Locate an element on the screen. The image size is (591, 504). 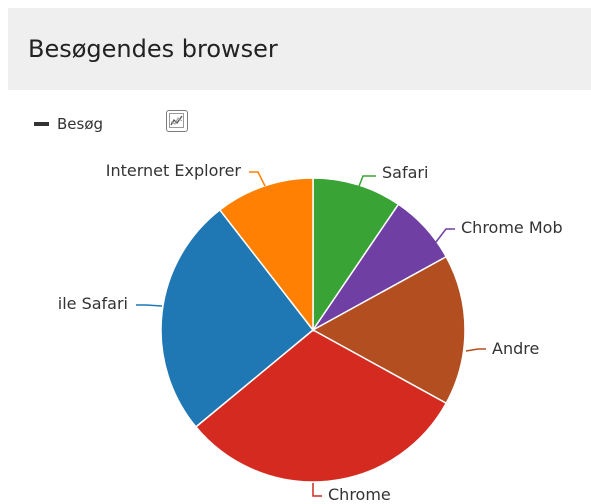
pie-label-internet-explorer: Internet Explorer is located at coordinates (174, 170).